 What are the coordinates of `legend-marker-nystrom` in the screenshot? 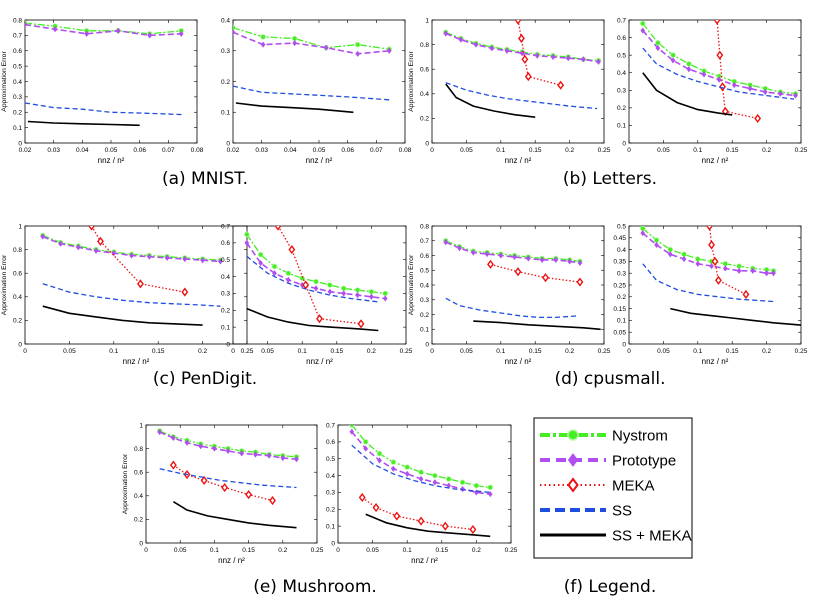 It's located at (573, 435).